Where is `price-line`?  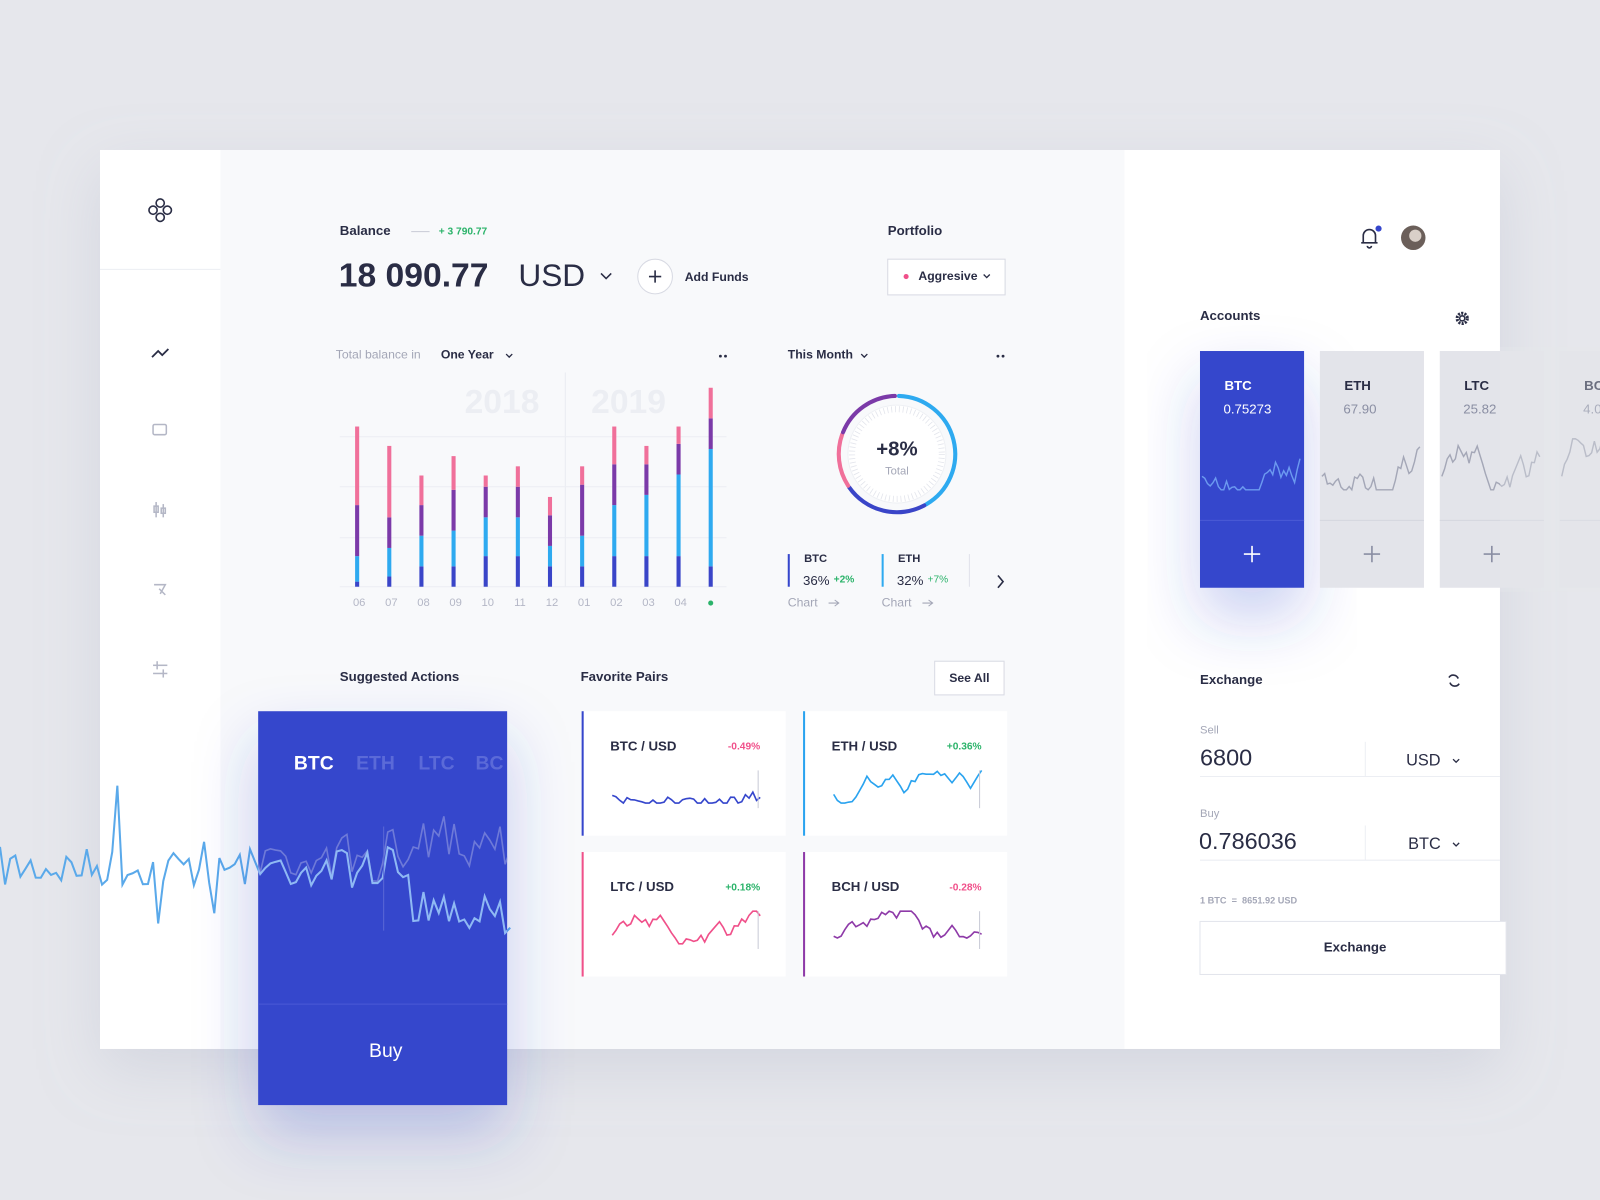 price-line is located at coordinates (383, 849).